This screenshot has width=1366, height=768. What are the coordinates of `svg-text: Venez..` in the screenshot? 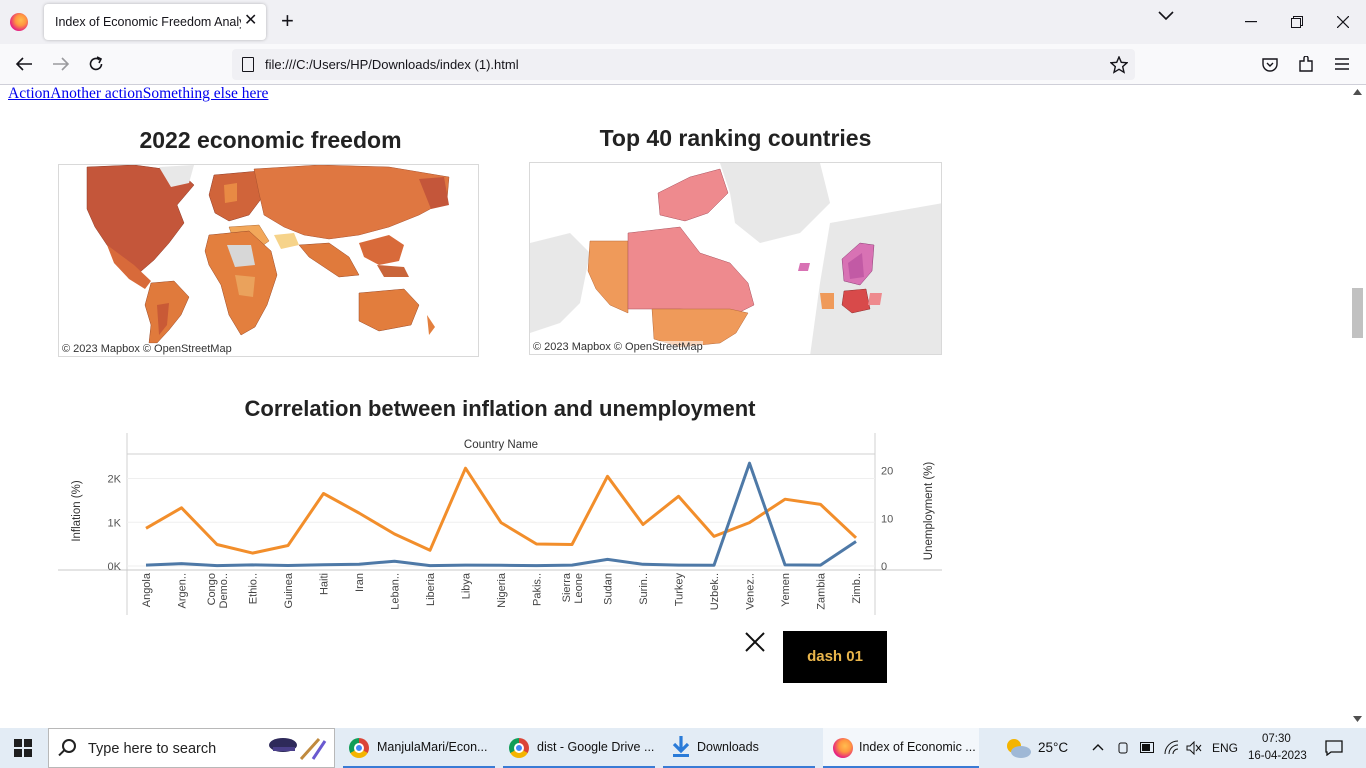 It's located at (751, 591).